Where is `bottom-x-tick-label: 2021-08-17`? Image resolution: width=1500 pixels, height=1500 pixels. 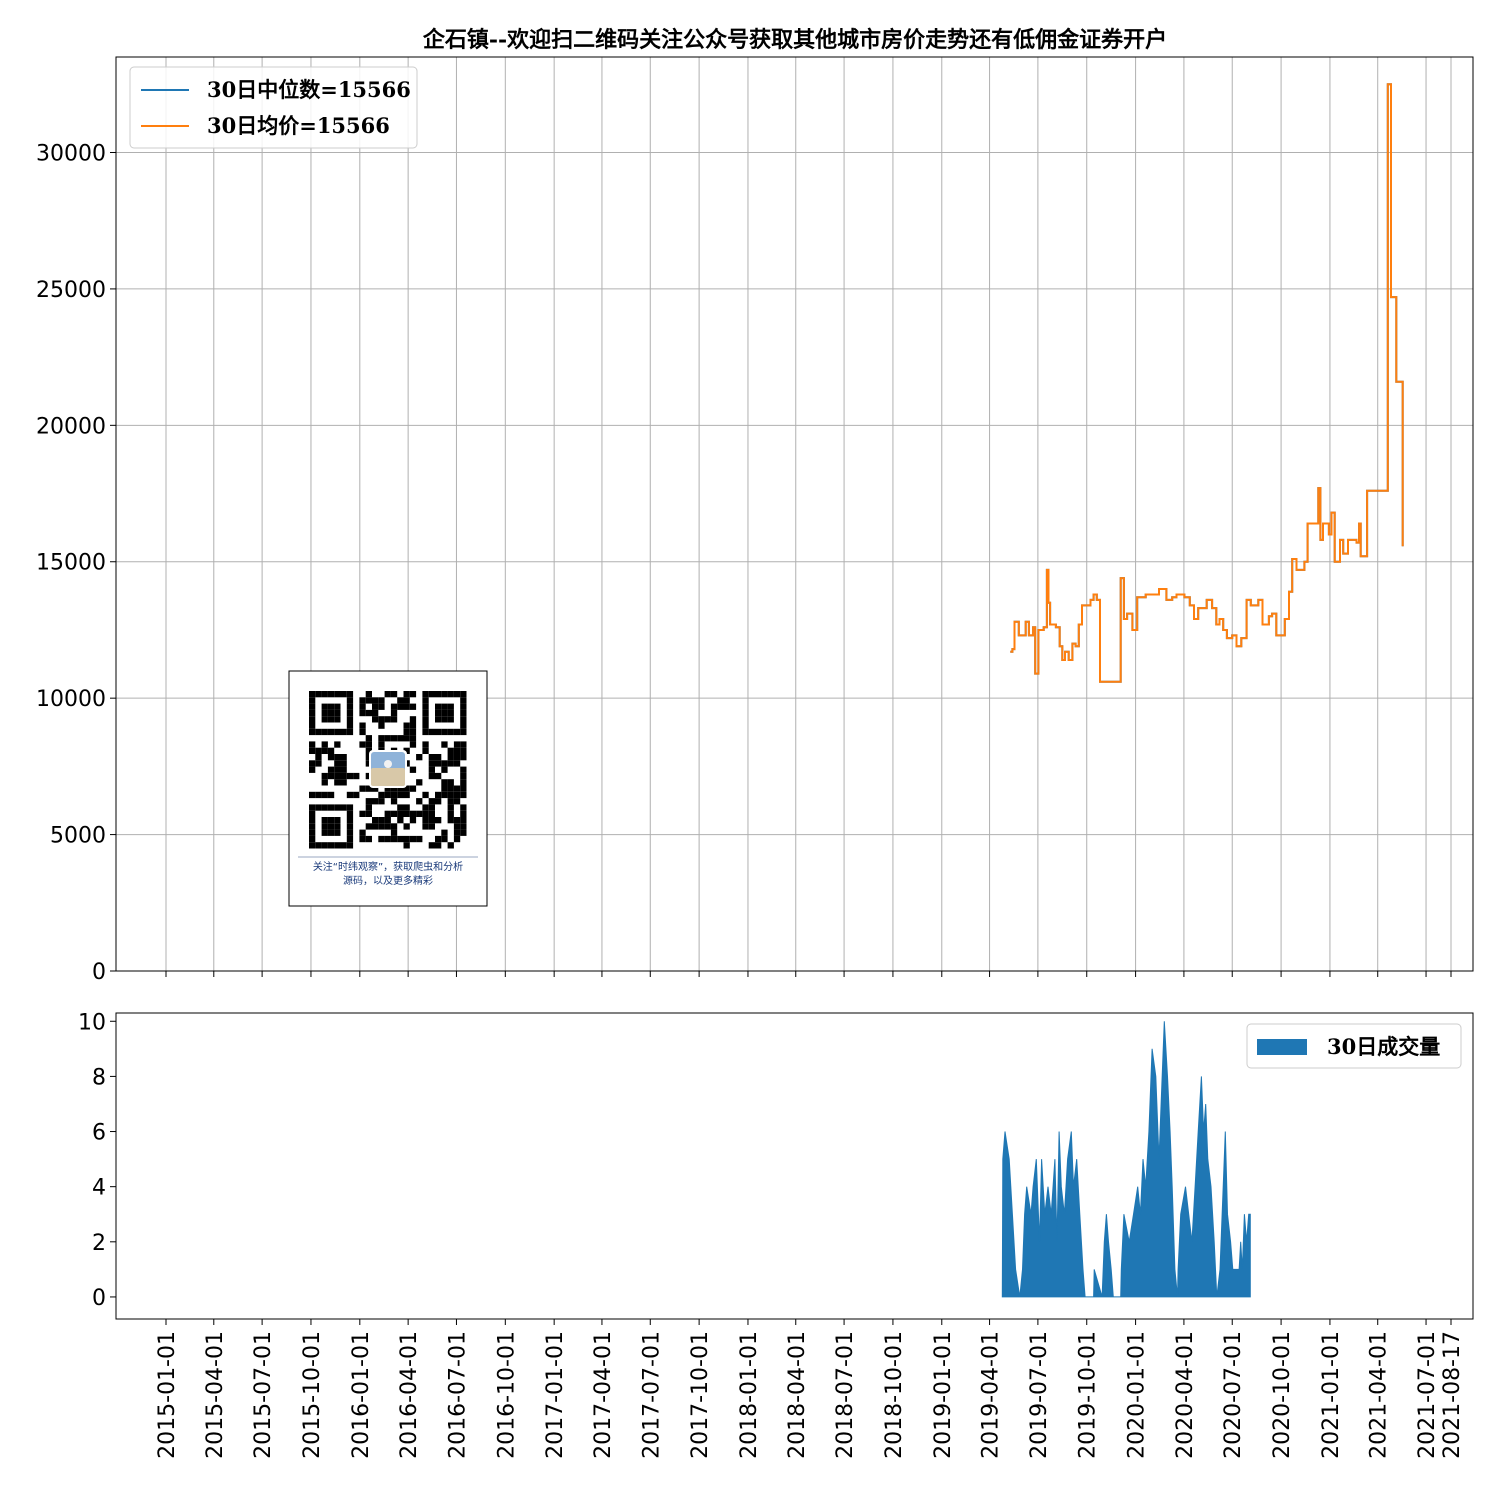 bottom-x-tick-label: 2021-08-17 is located at coordinates (1452, 1395).